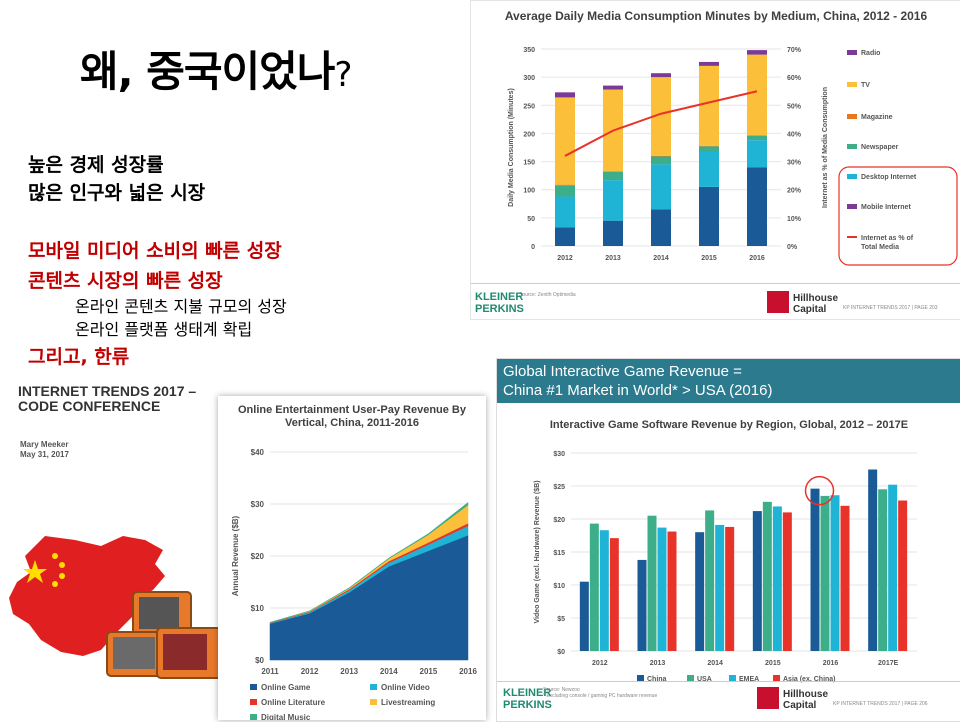 This screenshot has height=722, width=960. What do you see at coordinates (870, 53) in the screenshot?
I see `legend-label-radio: Radio` at bounding box center [870, 53].